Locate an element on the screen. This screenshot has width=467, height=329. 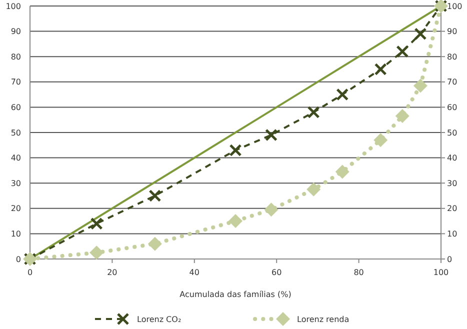
y-tick-label: 90 is located at coordinates (15, 31).